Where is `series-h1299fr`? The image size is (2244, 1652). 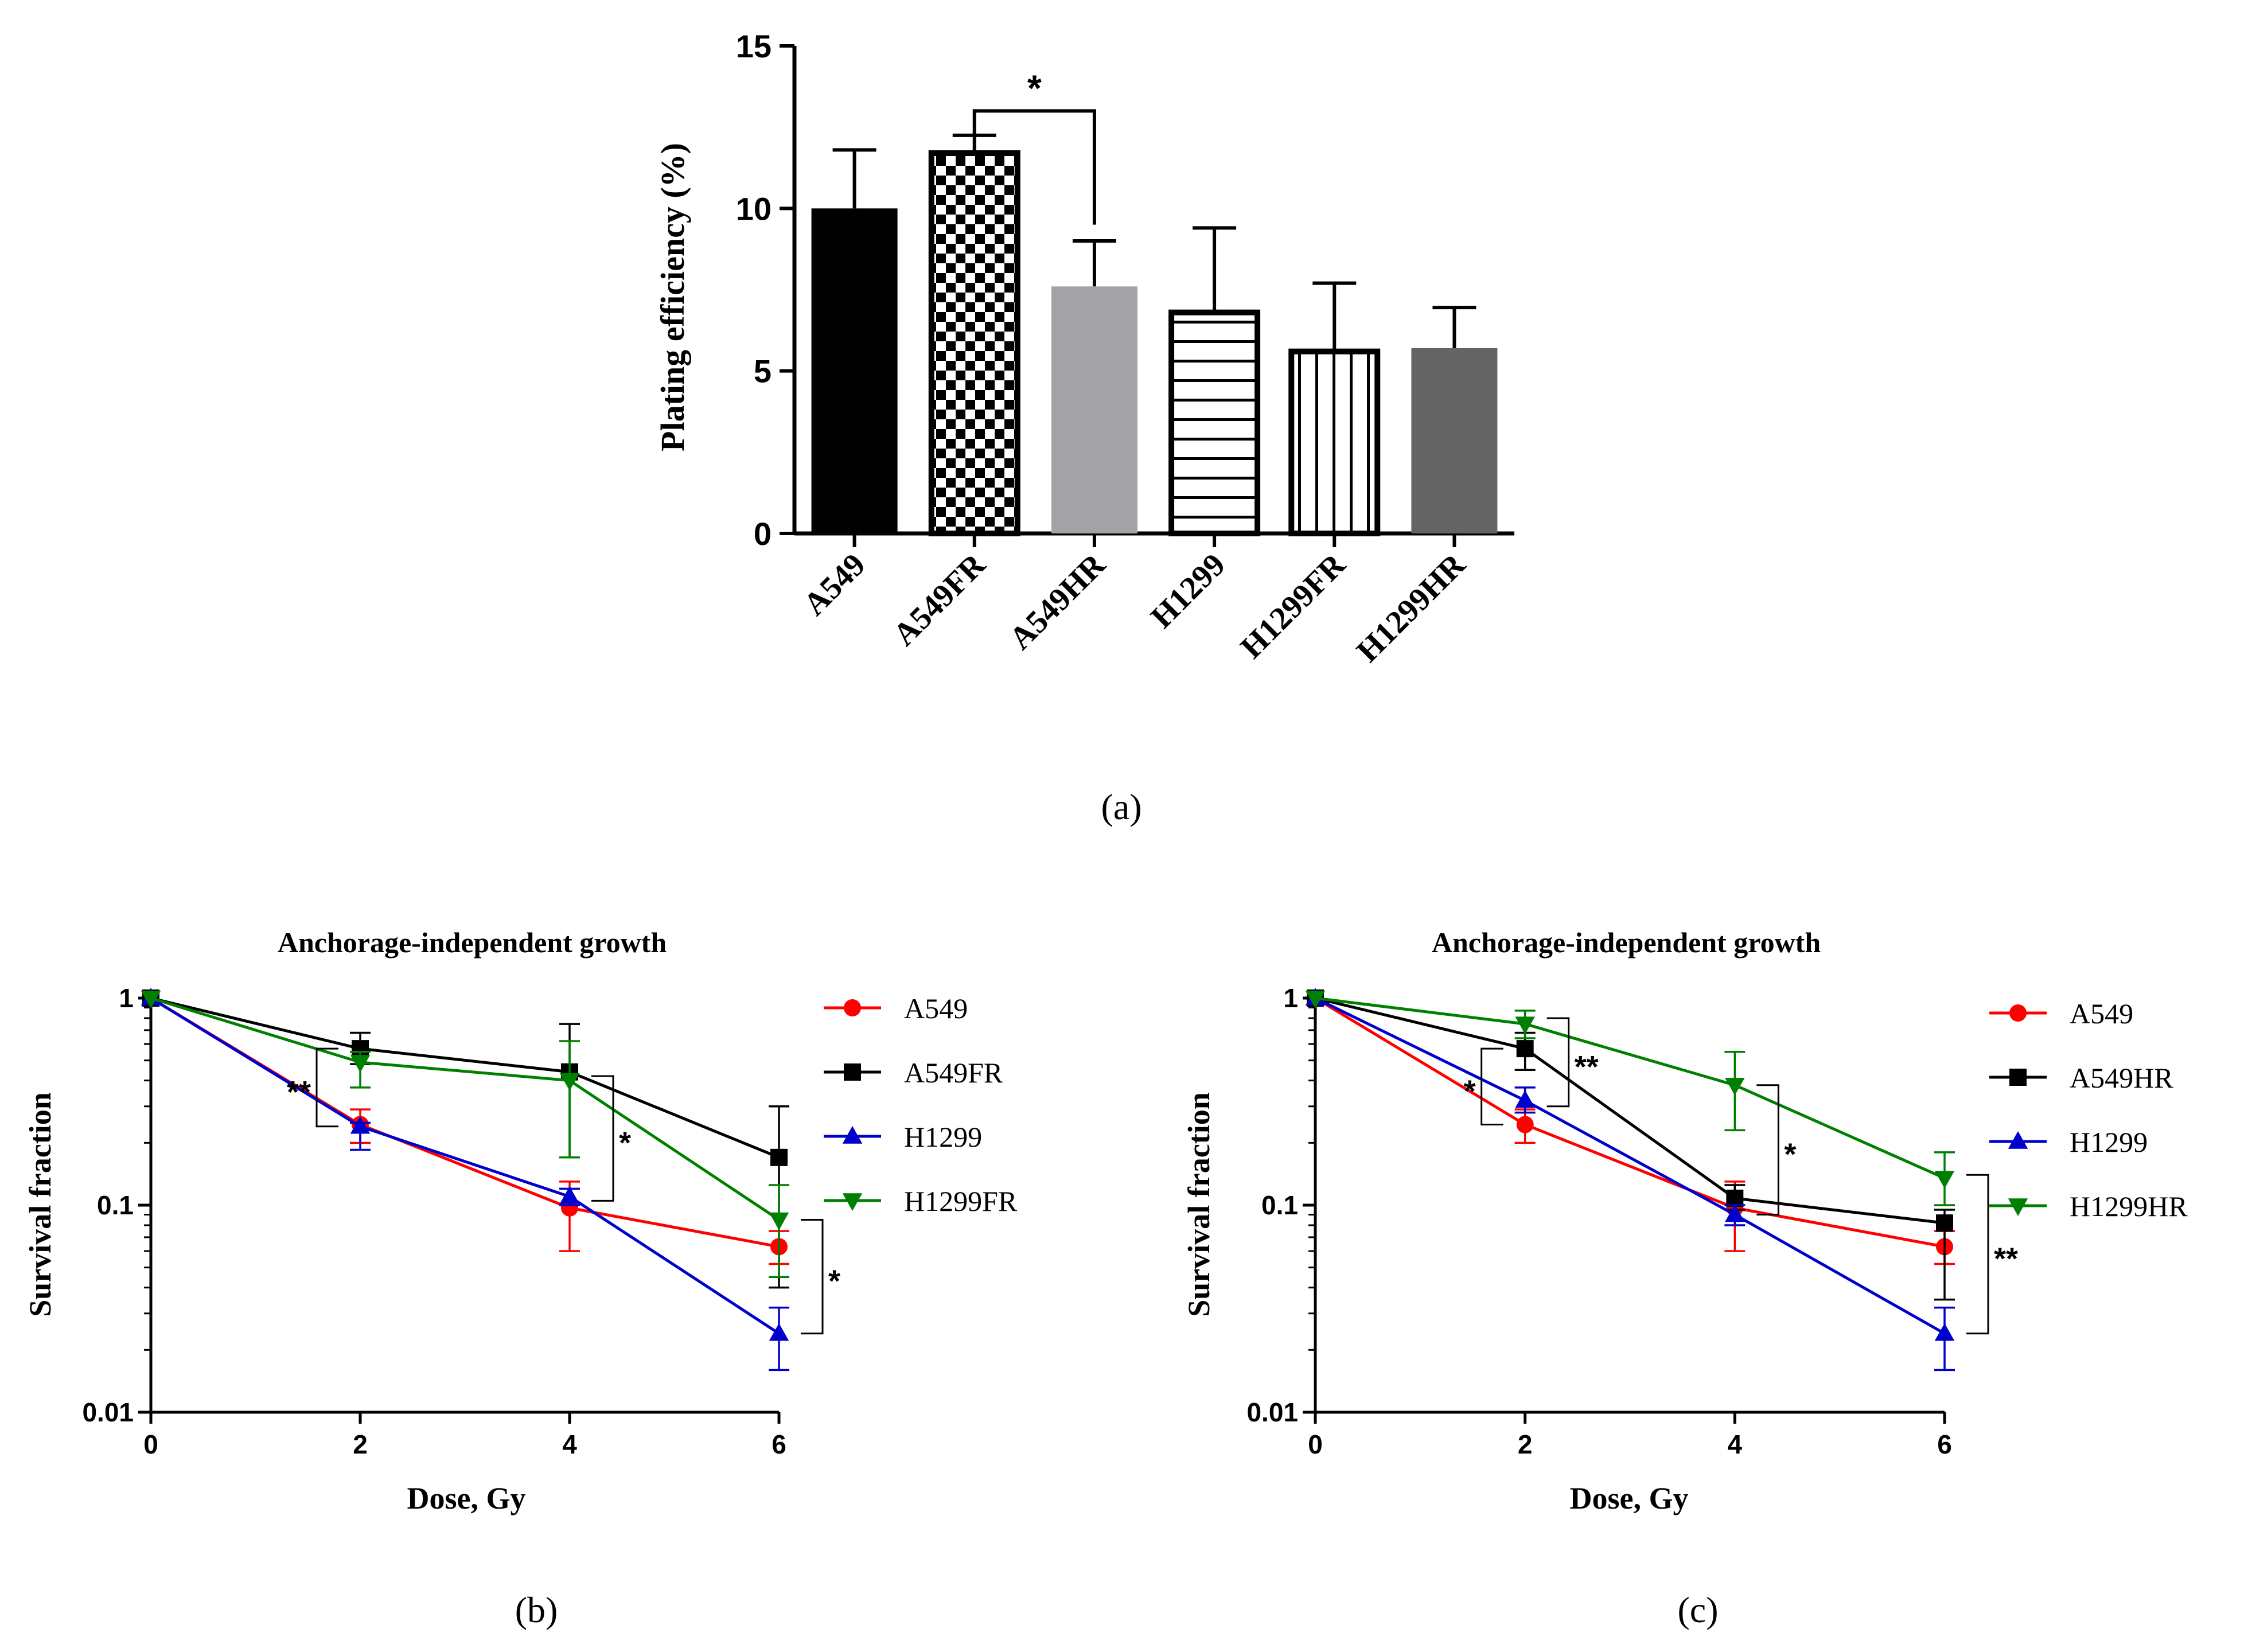
series-h1299fr is located at coordinates (465, 1134).